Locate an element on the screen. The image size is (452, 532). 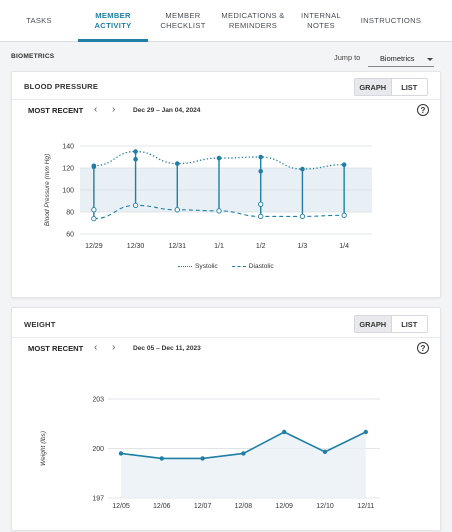
tab-label: TASKS is located at coordinates (39, 20).